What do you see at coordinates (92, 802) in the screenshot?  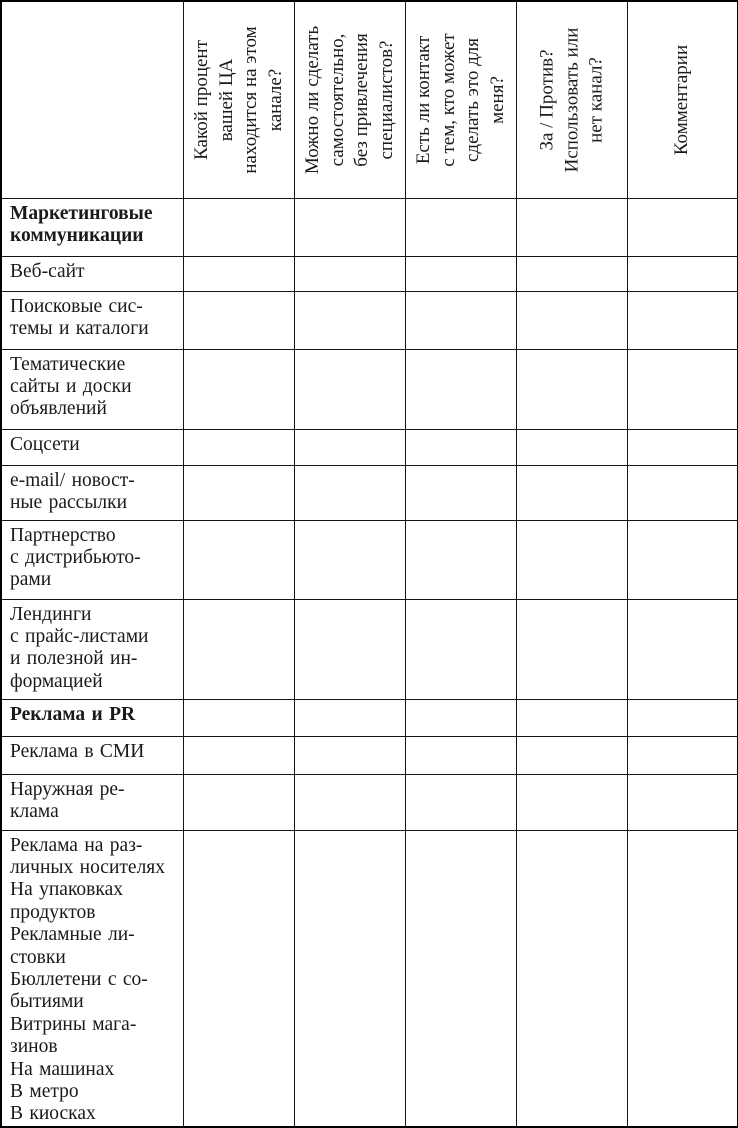 I see `row-label-outdoor-advertising: Наружная ре- клама` at bounding box center [92, 802].